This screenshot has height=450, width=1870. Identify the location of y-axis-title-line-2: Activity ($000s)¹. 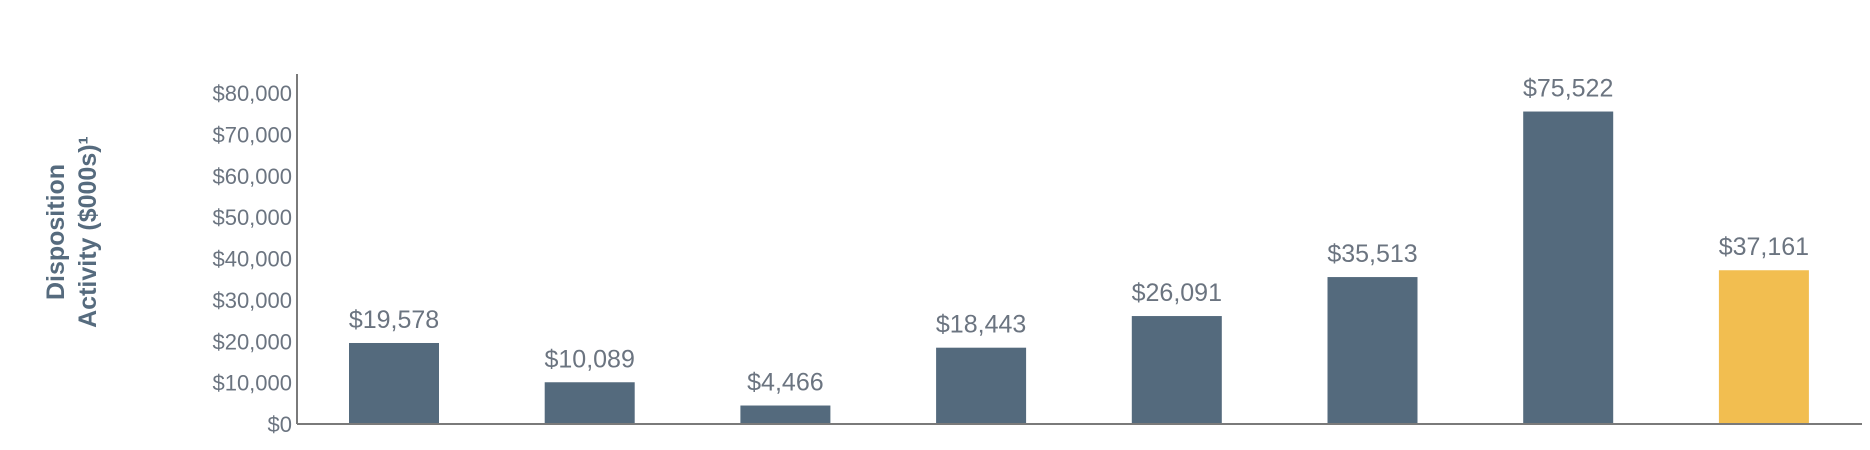
(88, 232).